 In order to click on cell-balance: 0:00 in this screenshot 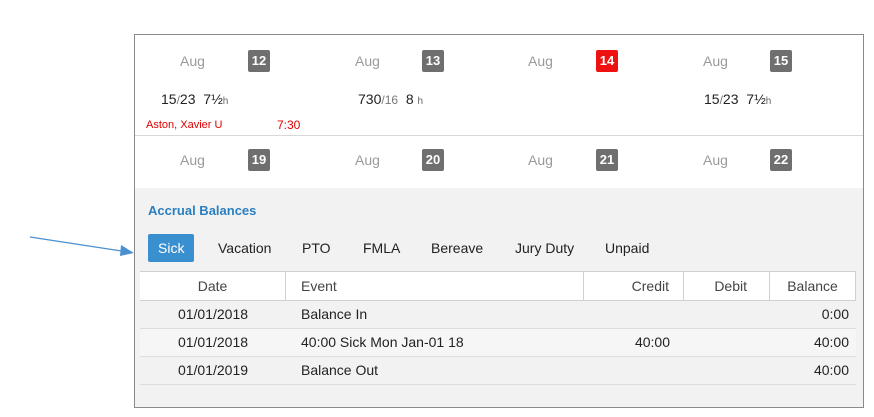, I will do `click(835, 314)`.